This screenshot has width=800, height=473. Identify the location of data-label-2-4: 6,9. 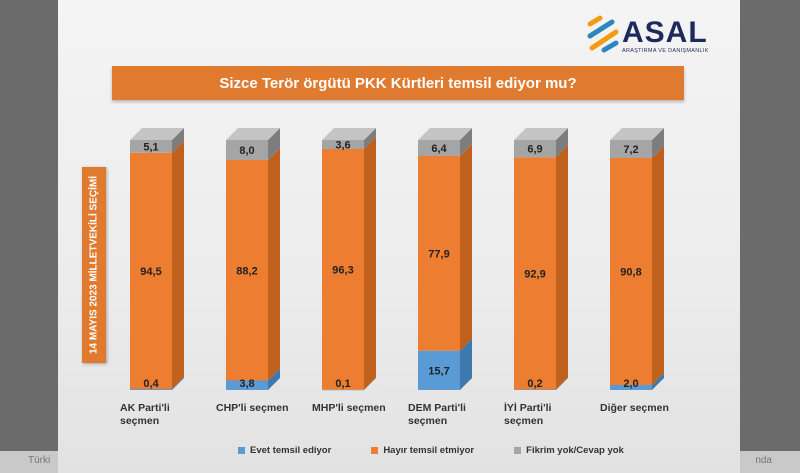
(534, 150).